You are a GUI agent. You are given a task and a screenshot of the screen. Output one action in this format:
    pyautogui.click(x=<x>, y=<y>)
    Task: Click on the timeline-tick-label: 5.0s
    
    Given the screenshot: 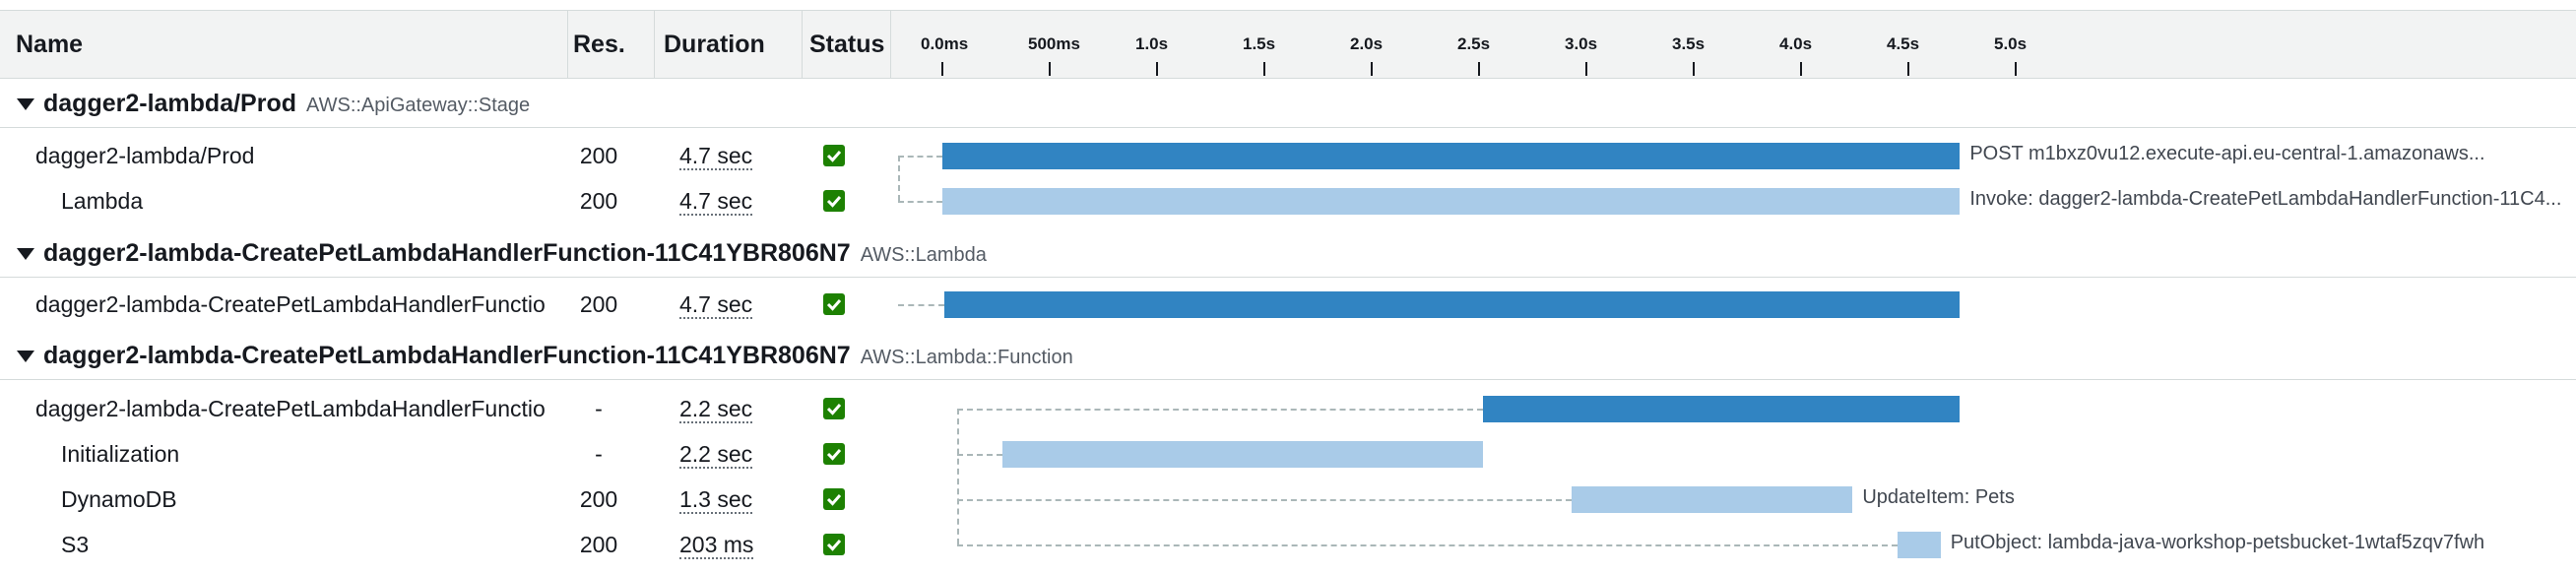 What is the action you would take?
    pyautogui.click(x=2011, y=43)
    